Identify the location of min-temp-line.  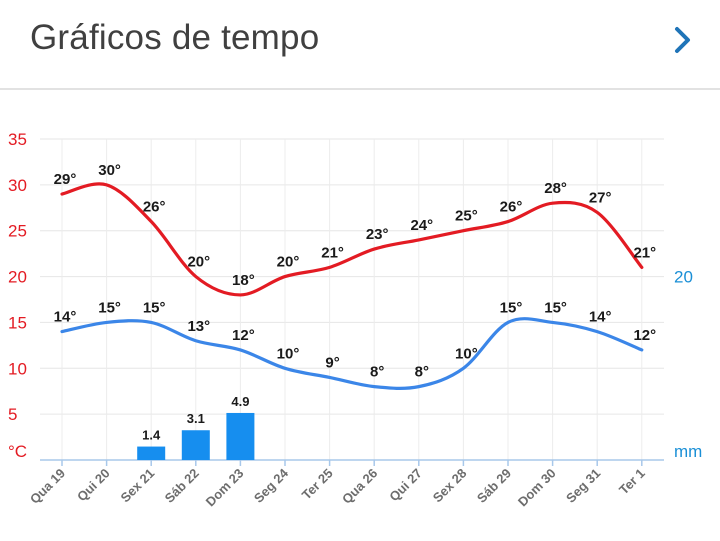
(352, 353).